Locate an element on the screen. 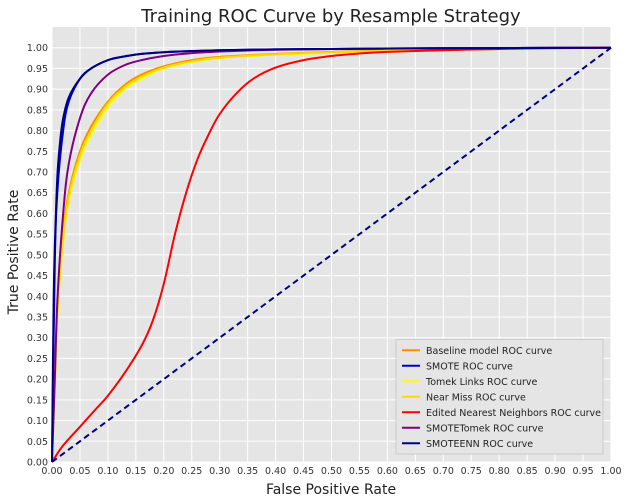 The image size is (626, 503). x-tick-label: 0.80 is located at coordinates (499, 471).